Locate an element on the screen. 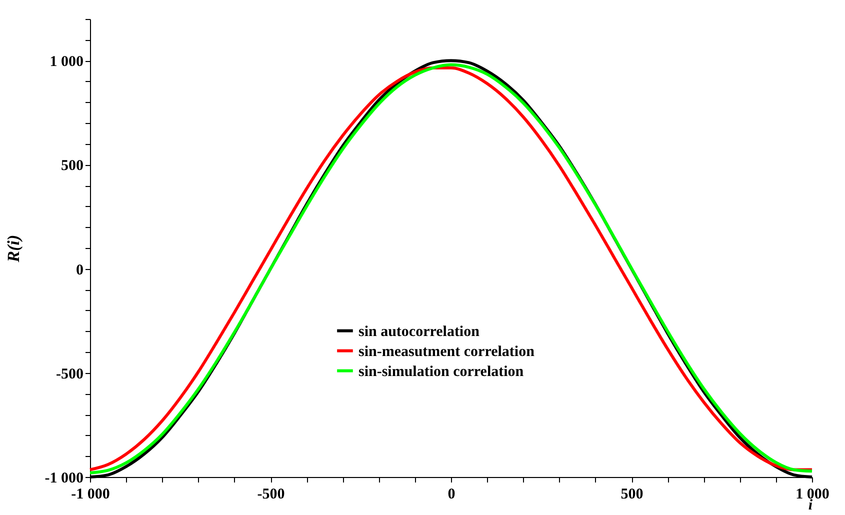  y-tick-label: -1 000 is located at coordinates (64, 478).